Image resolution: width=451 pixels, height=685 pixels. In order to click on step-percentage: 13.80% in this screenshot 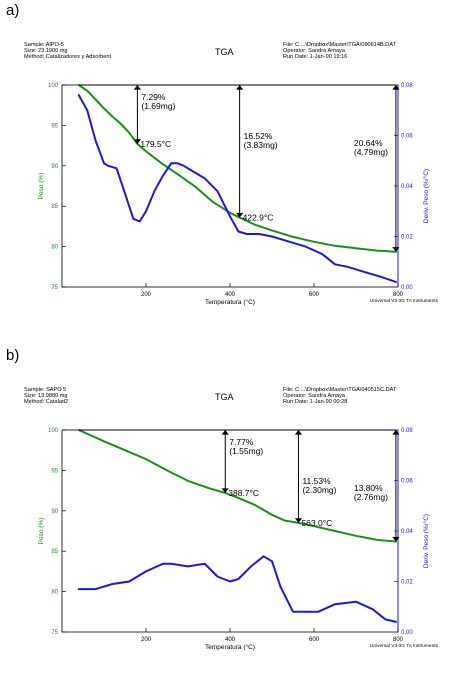, I will do `click(368, 488)`.